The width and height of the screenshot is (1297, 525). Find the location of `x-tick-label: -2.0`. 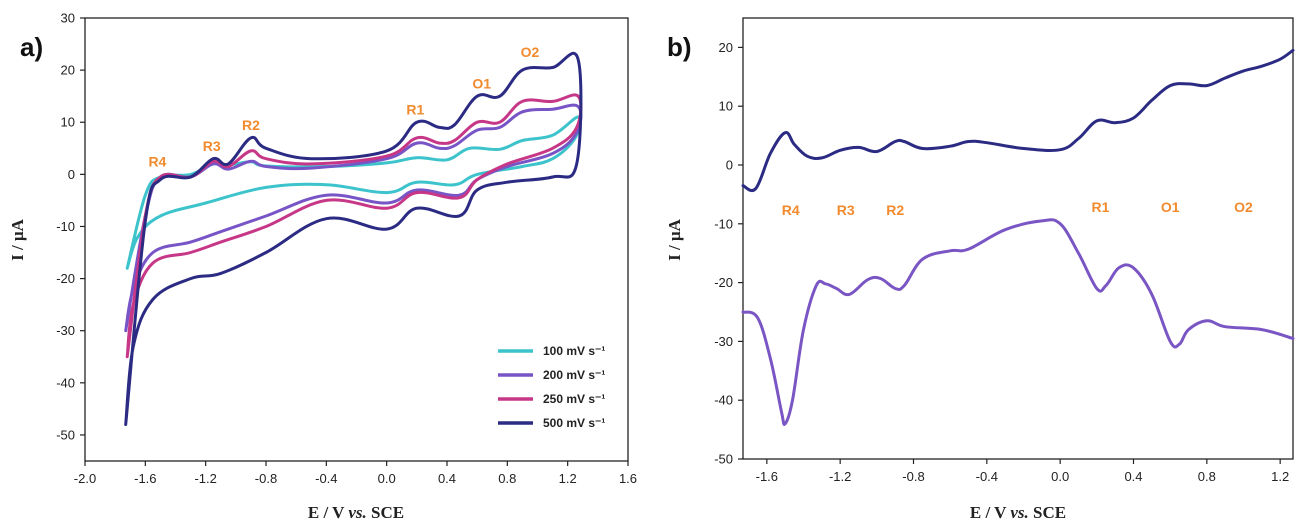

x-tick-label: -2.0 is located at coordinates (85, 478).